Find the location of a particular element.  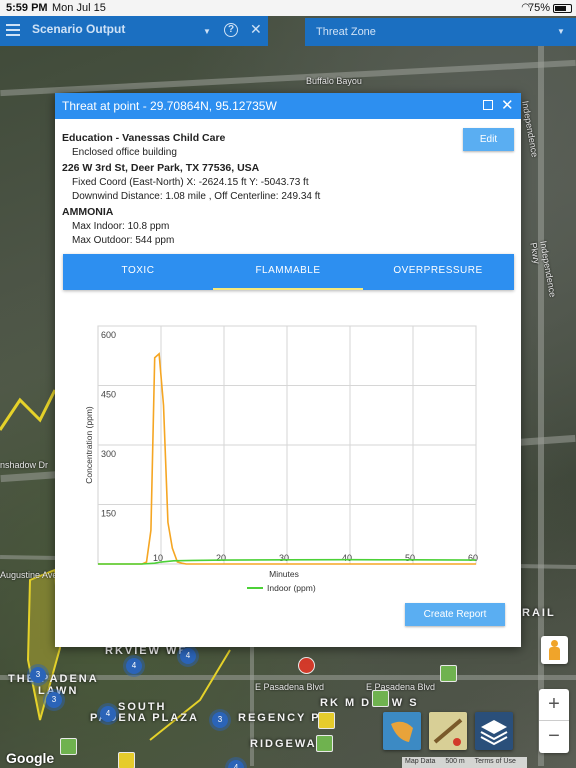

map-label: nshadow Dr is located at coordinates (24, 465).